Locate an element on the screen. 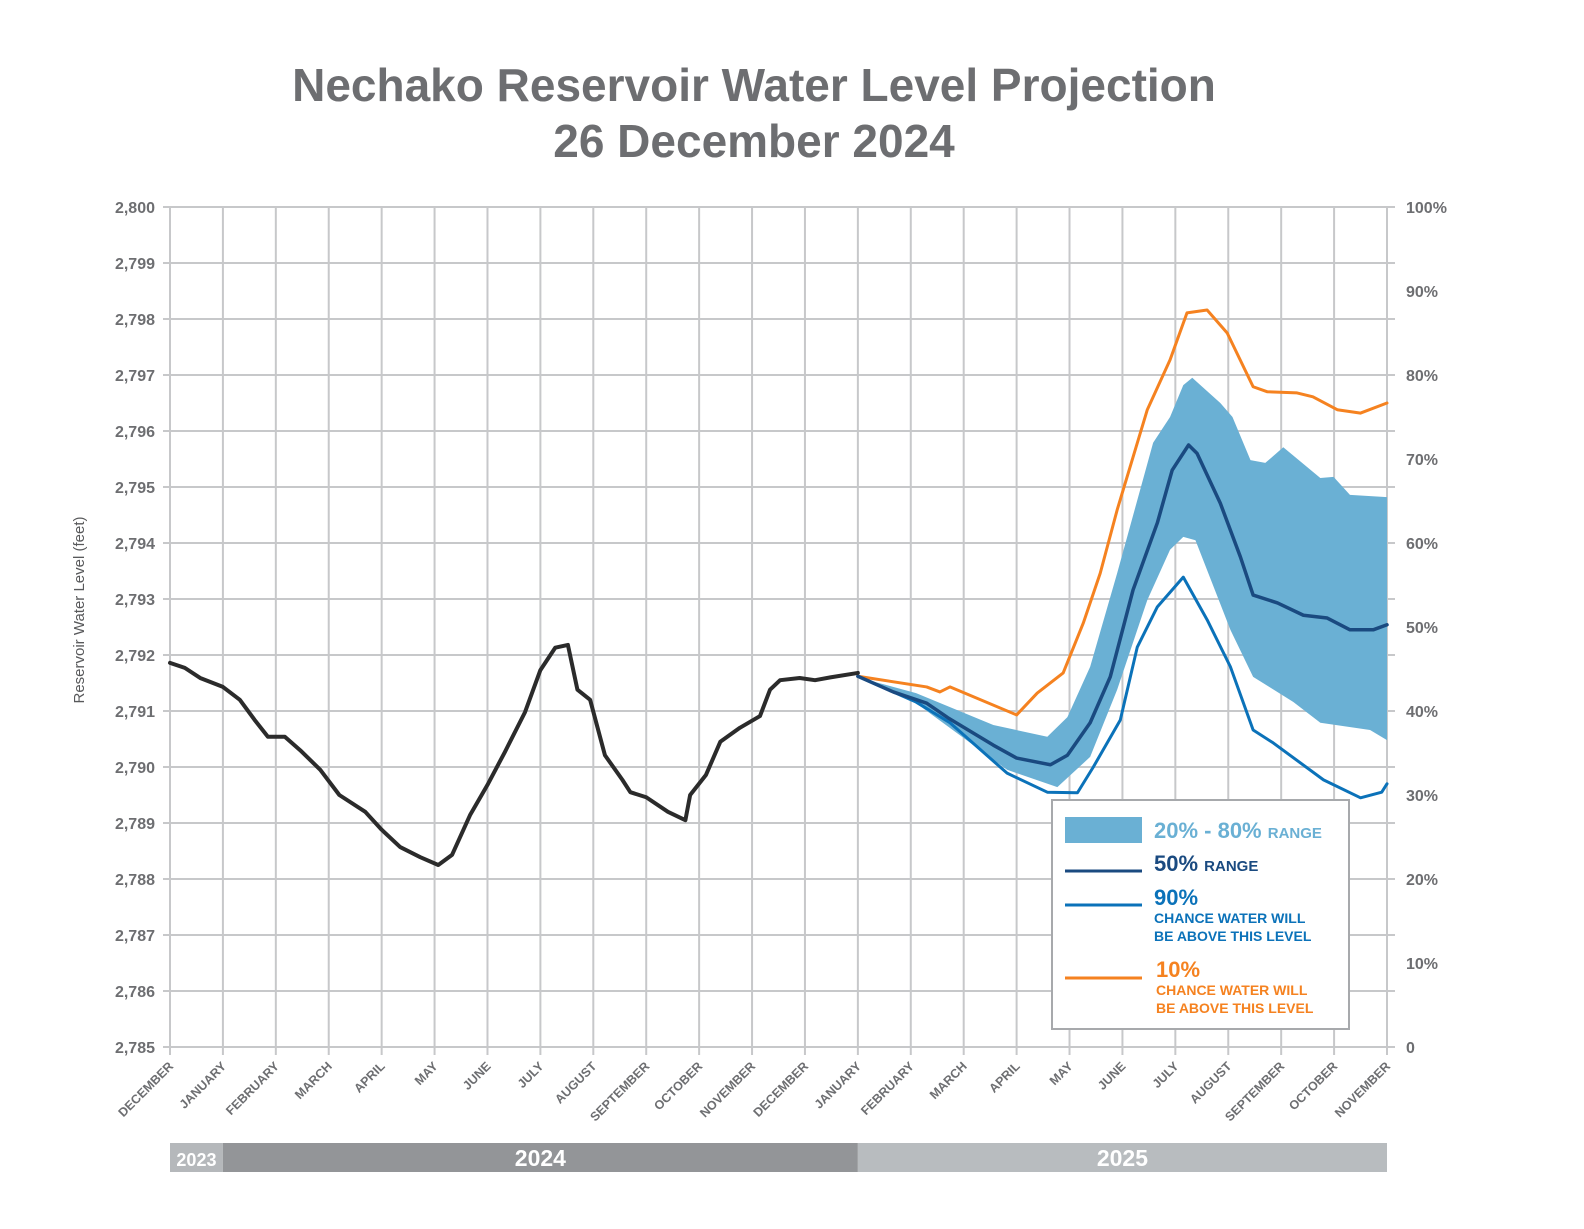  y2-tick-label: 90% is located at coordinates (1422, 292).